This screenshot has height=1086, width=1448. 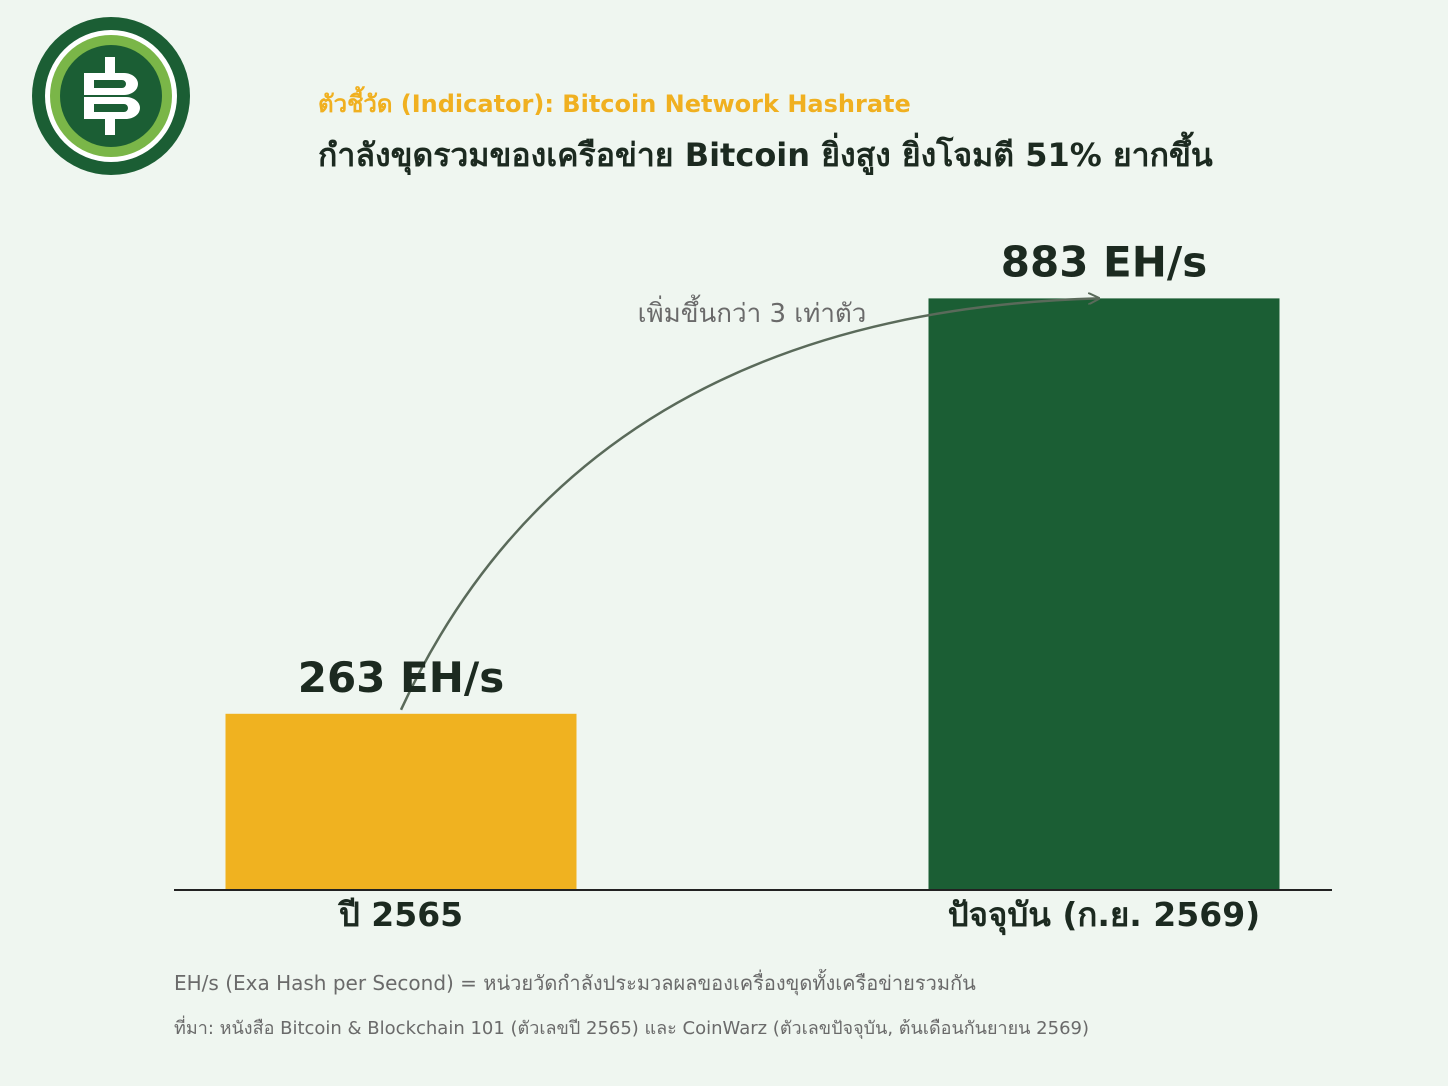 I want to click on category-label-2: ปัจจุบัน (ก.ย. 2569), so click(x=1104, y=915).